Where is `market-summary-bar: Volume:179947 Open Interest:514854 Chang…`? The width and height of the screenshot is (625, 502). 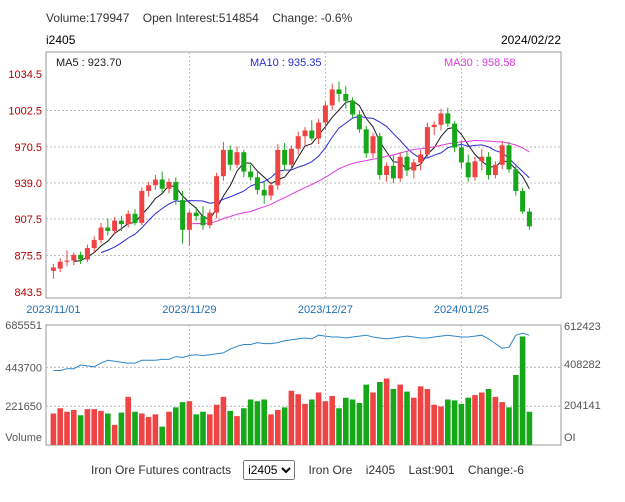 market-summary-bar: Volume:179947 Open Interest:514854 Chang… is located at coordinates (204, 18).